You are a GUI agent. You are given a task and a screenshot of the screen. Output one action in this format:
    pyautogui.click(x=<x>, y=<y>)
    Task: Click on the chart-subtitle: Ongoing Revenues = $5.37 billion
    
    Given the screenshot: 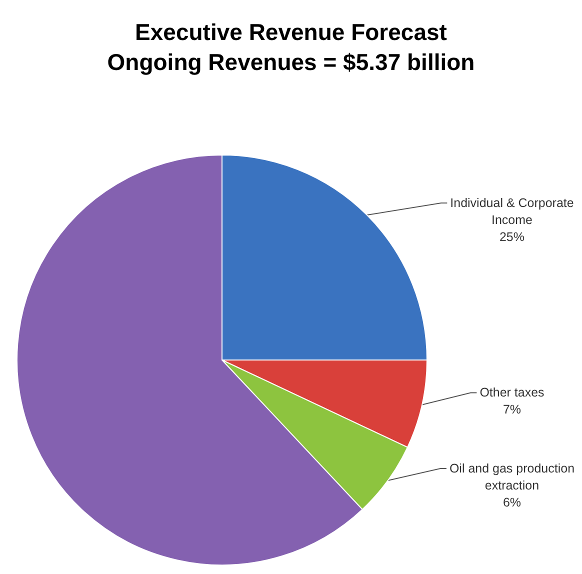 What is the action you would take?
    pyautogui.click(x=291, y=62)
    